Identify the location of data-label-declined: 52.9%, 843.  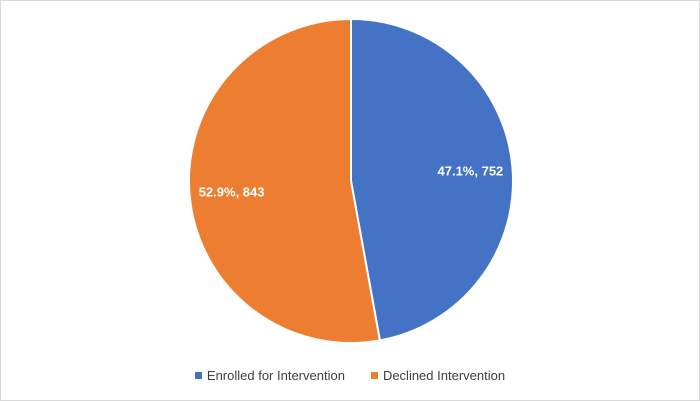
(232, 192).